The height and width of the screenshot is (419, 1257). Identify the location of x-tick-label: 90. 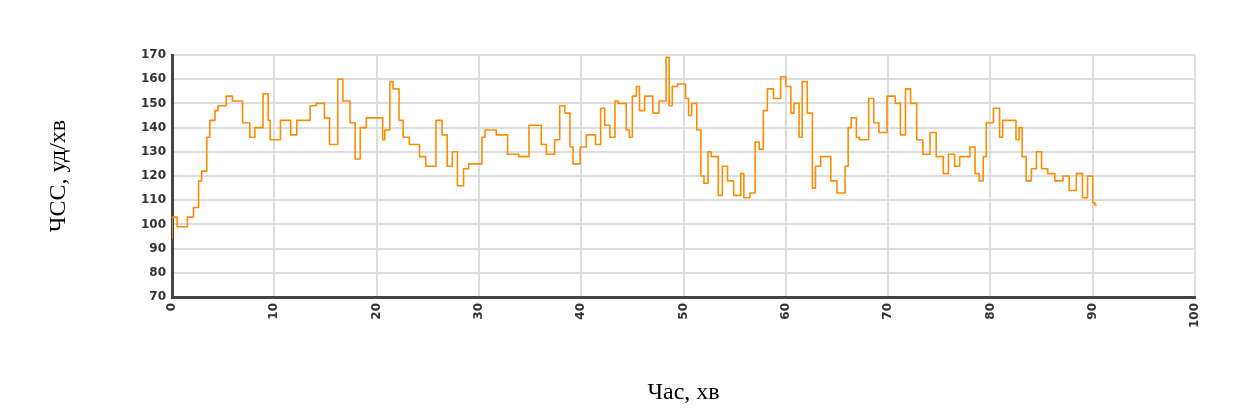
(1091, 311).